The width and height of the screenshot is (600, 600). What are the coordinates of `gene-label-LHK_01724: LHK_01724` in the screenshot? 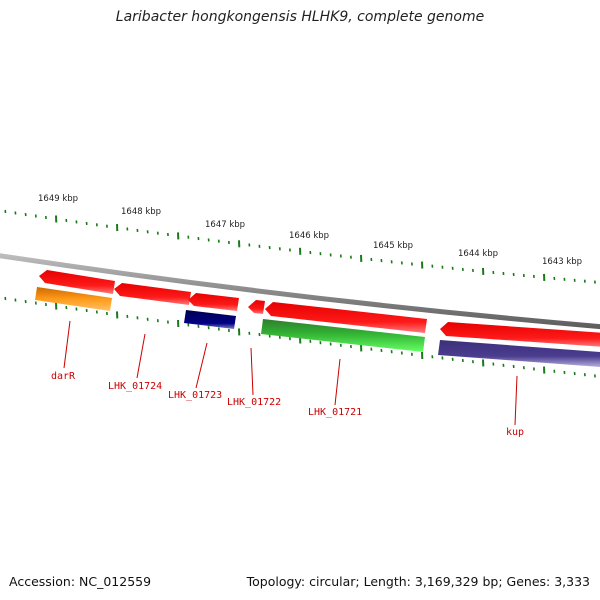 It's located at (135, 386).